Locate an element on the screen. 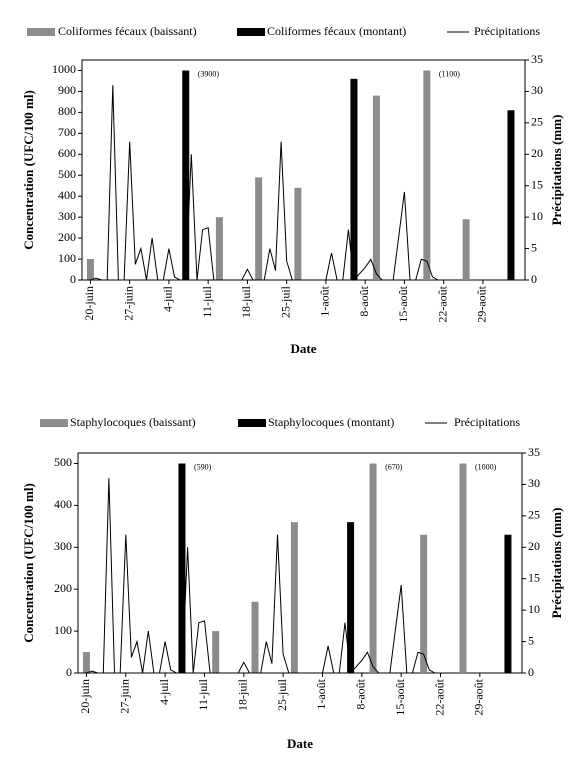  value-label: (670) is located at coordinates (394, 466).